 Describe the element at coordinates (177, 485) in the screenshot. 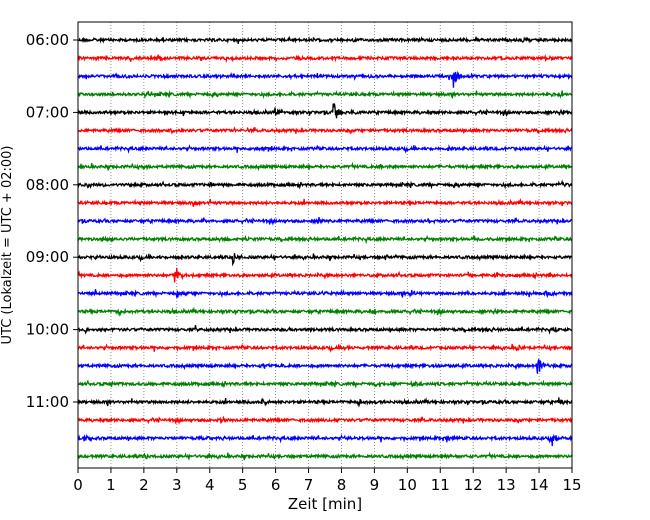

I see `x-tick-label-3: 3` at that location.